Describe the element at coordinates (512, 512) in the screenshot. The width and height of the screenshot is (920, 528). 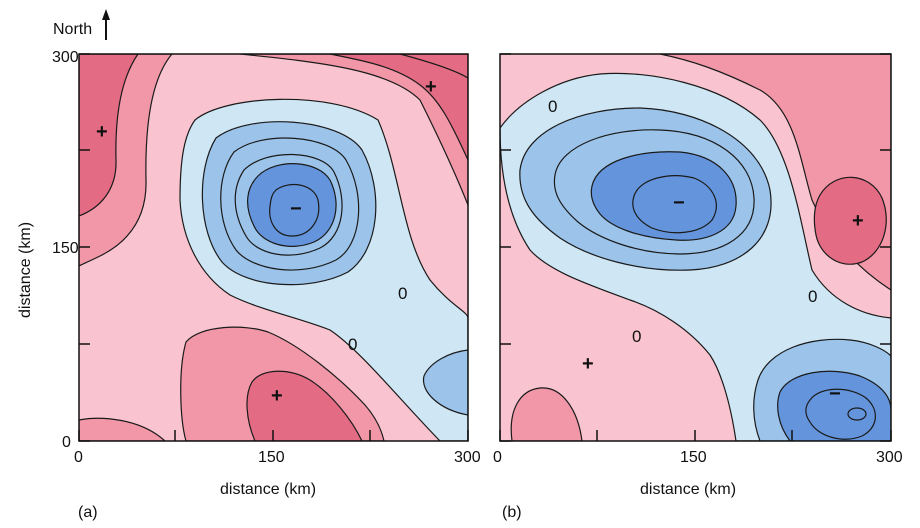
I see `panel-label: (b)` at that location.